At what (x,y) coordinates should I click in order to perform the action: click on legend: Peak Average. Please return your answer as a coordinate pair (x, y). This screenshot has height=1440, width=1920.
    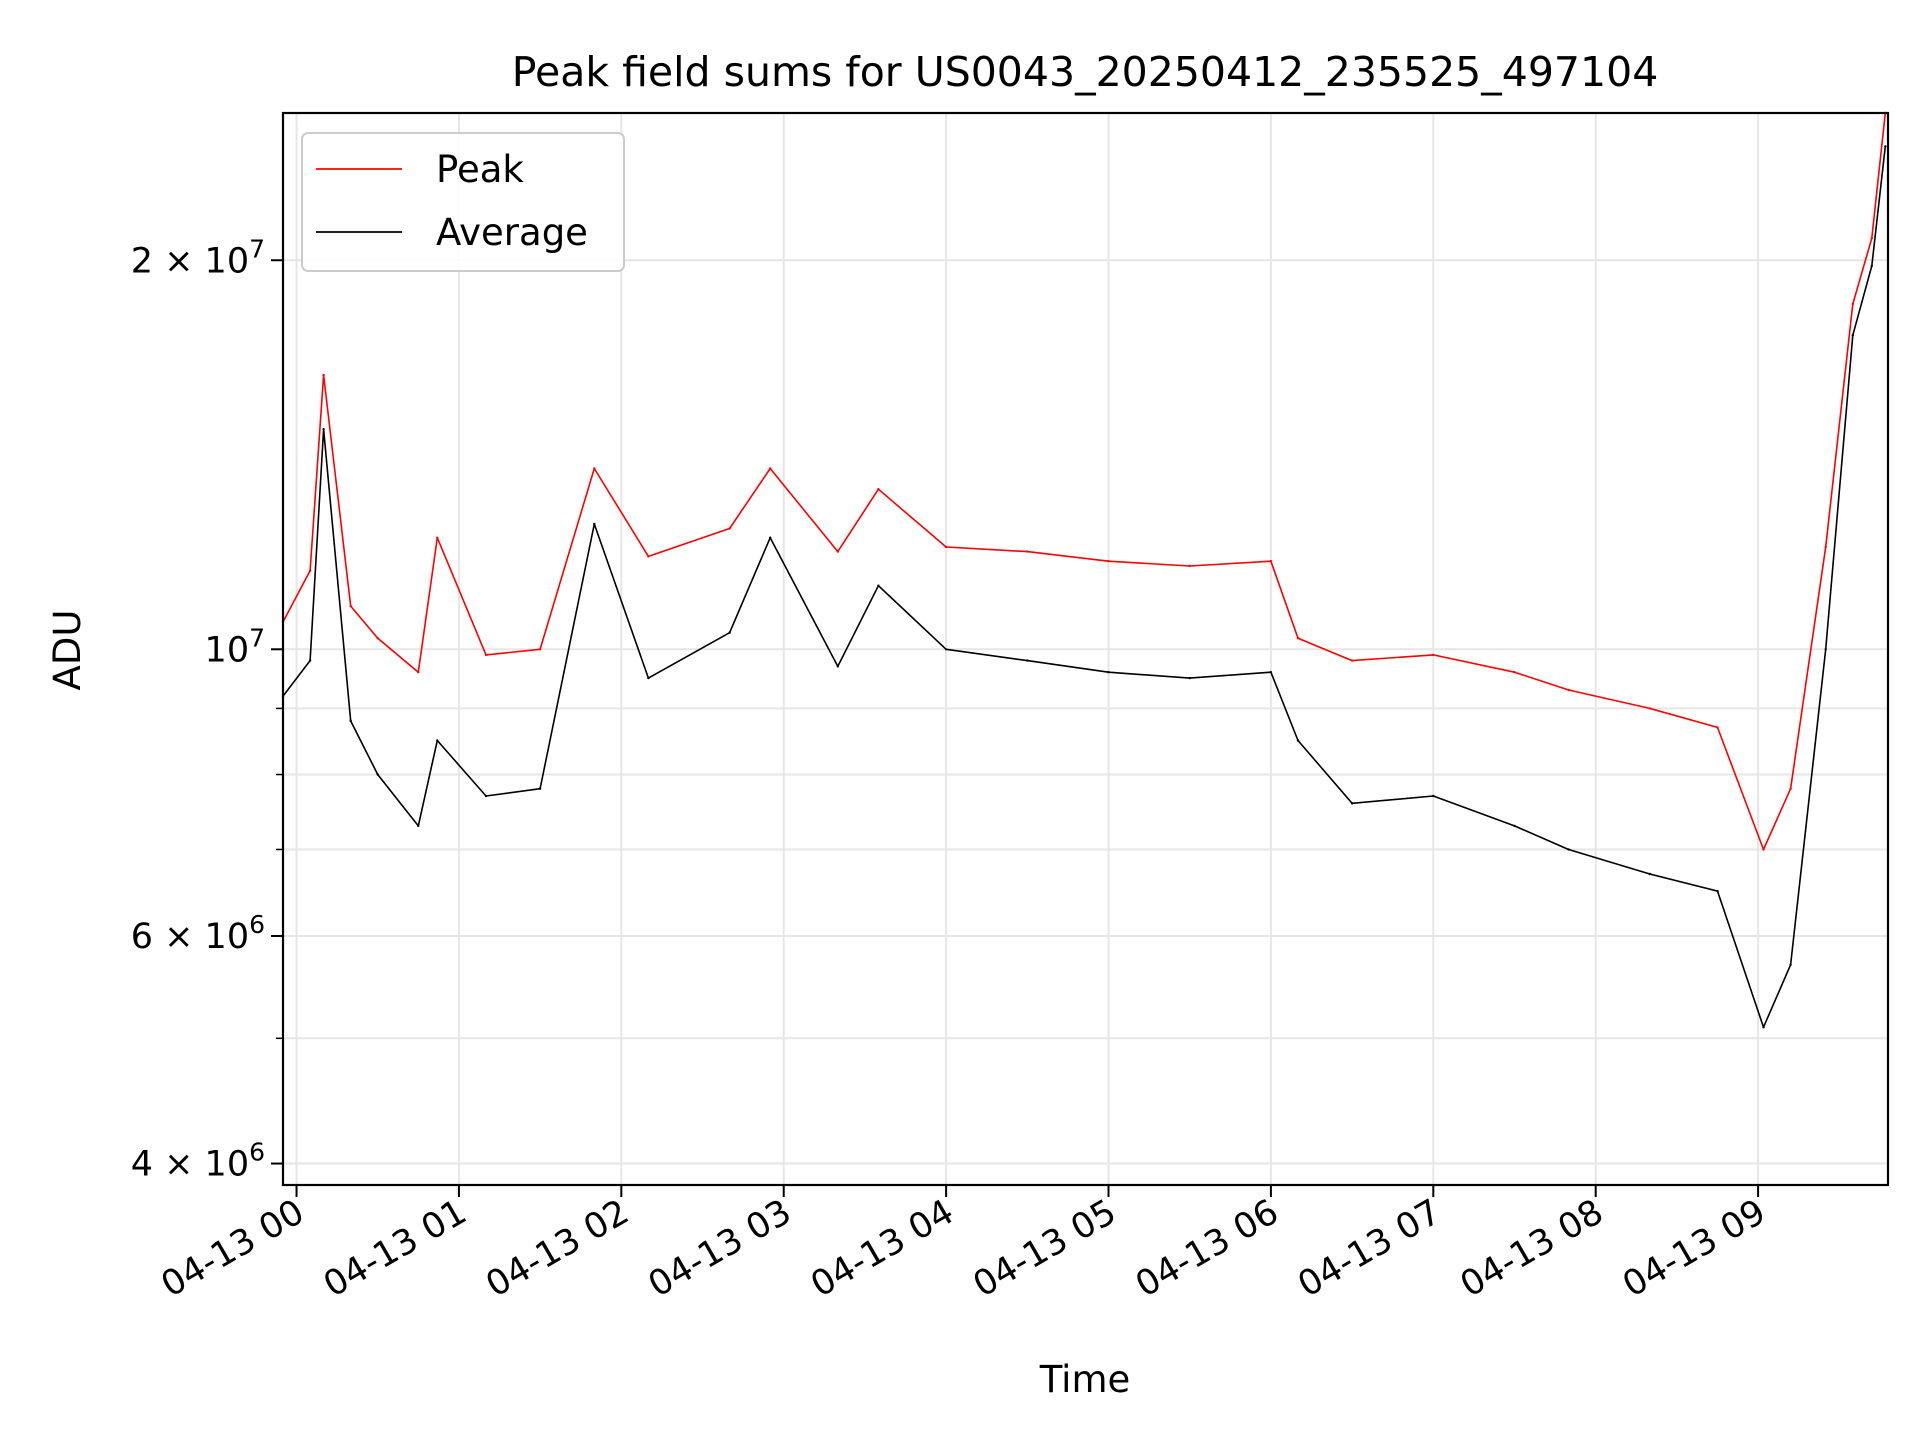
    Looking at the image, I should click on (463, 202).